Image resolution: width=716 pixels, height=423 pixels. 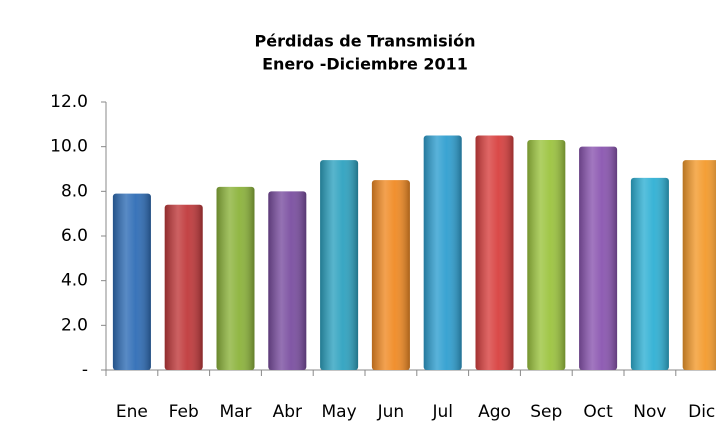 I want to click on y-tick-label: -, so click(x=85, y=370).